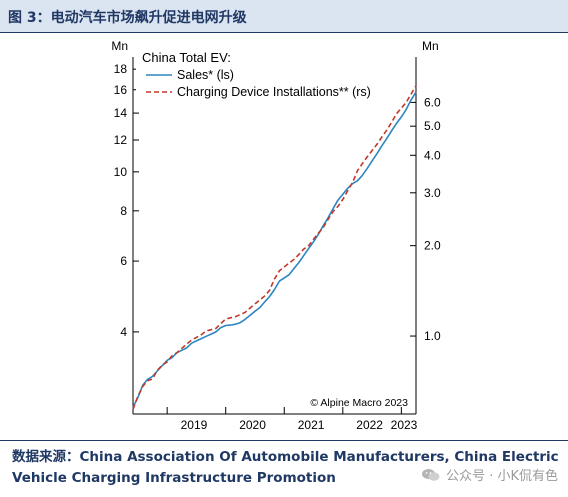  Describe the element at coordinates (359, 403) in the screenshot. I see `chart-copyright: © Alpine Macro 2023` at that location.